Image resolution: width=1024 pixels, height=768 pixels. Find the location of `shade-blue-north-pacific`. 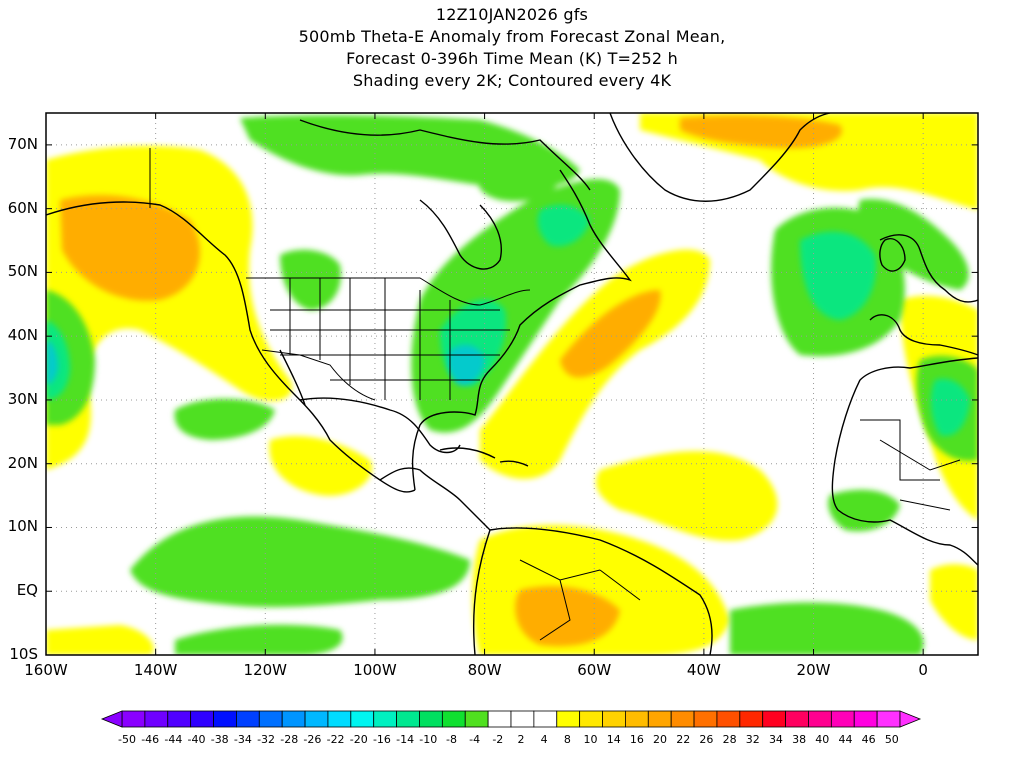

shade-blue-north-pacific is located at coordinates (52, 362).